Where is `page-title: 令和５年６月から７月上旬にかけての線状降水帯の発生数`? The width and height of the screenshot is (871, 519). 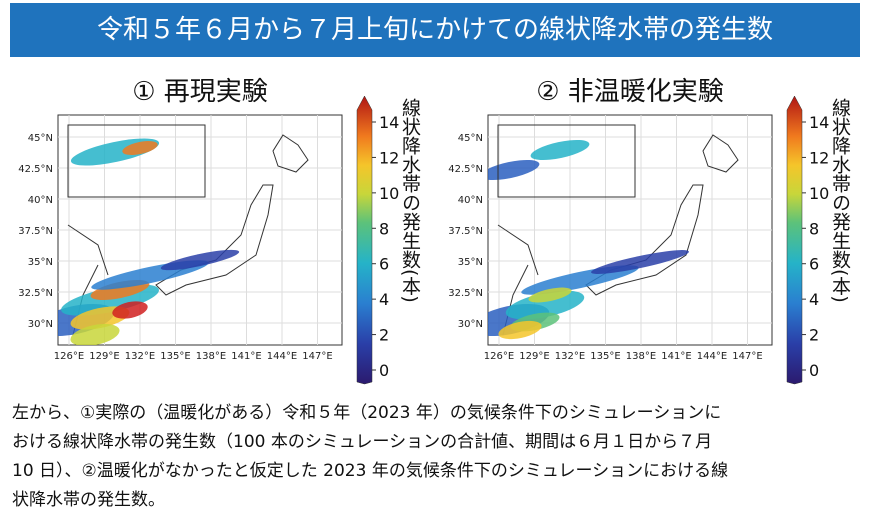
page-title: 令和５年６月から７月上旬にかけての線状降水帯の発生数 is located at coordinates (435, 30).